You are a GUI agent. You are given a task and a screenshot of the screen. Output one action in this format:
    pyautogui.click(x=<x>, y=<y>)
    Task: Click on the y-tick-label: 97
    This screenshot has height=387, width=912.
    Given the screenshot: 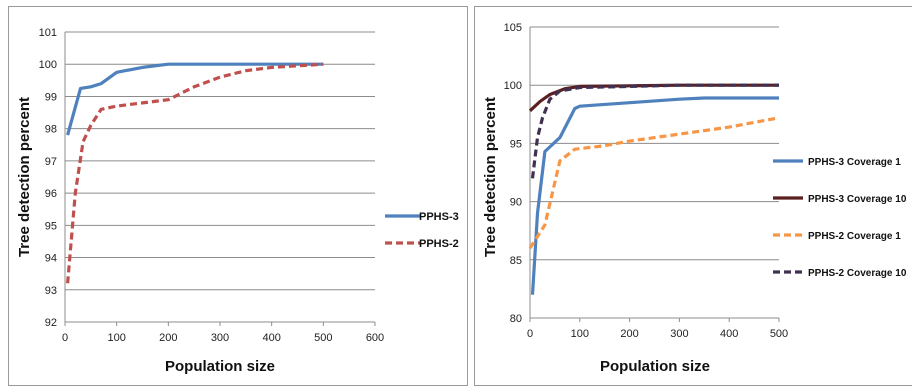 What is the action you would take?
    pyautogui.click(x=51, y=162)
    